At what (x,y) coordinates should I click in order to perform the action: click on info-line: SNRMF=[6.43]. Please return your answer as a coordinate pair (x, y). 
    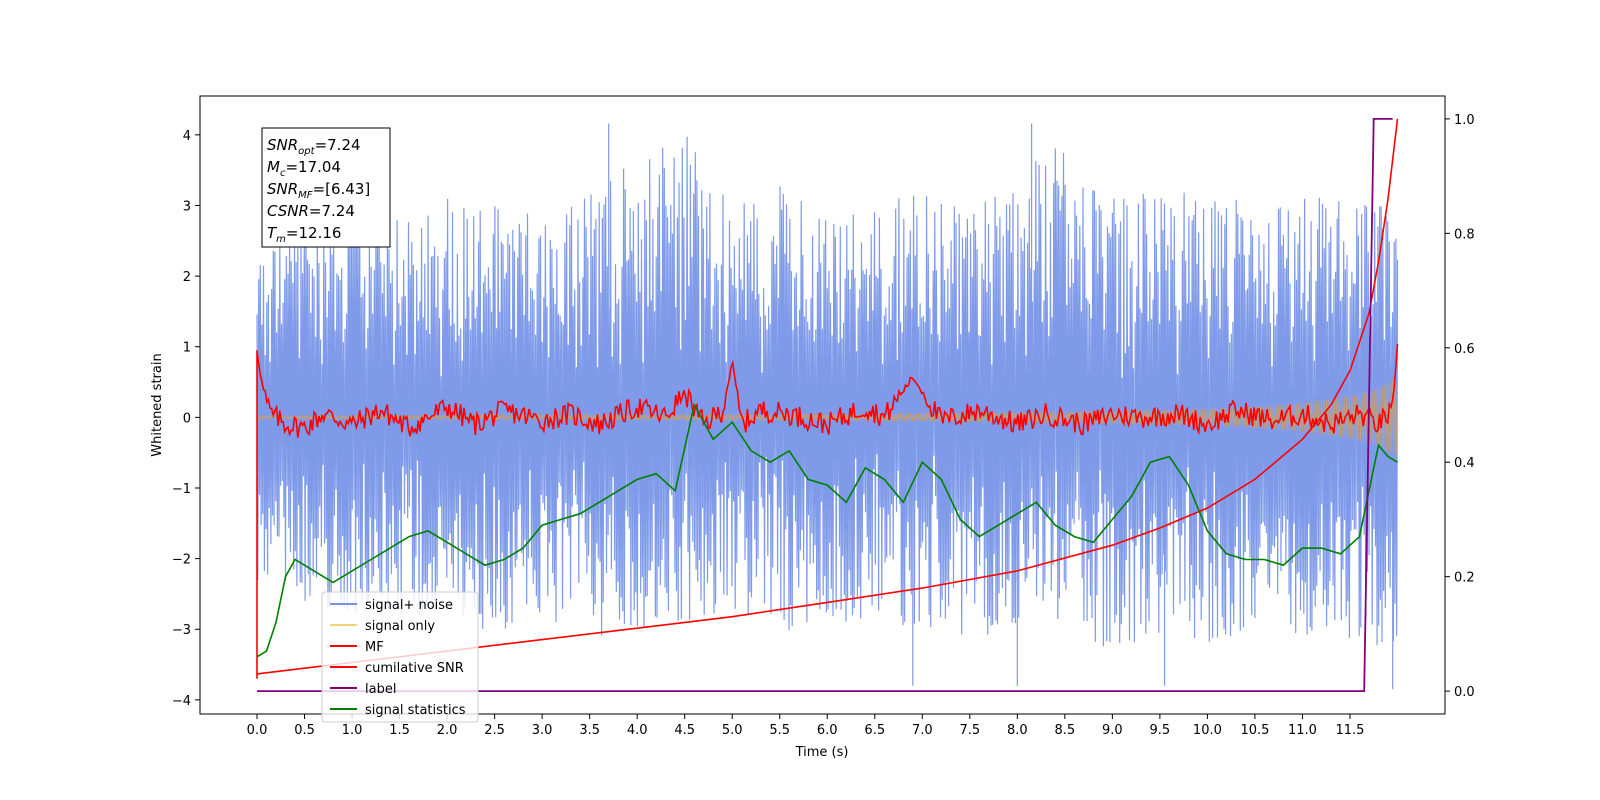
    Looking at the image, I should click on (318, 190).